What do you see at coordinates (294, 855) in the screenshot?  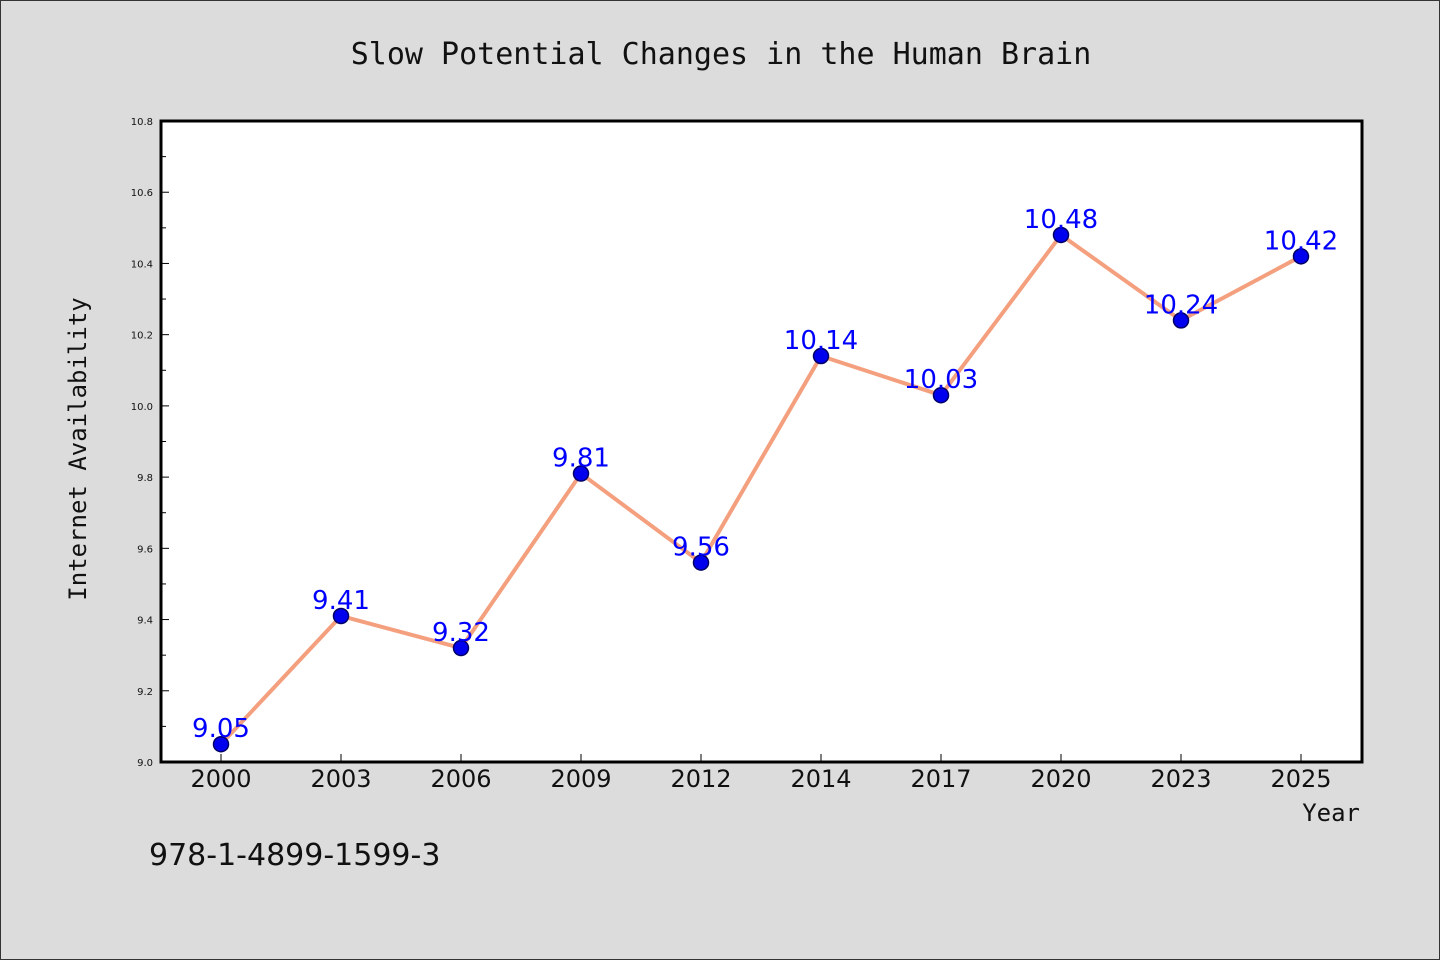 I see `footnote-isbn: 978-1-4899-1599-3` at bounding box center [294, 855].